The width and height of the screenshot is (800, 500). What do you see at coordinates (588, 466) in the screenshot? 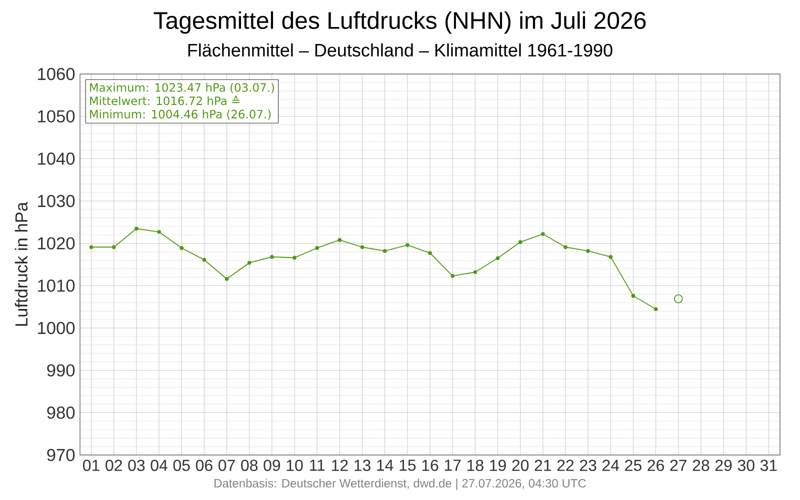
I see `x-tick-label: 23` at bounding box center [588, 466].